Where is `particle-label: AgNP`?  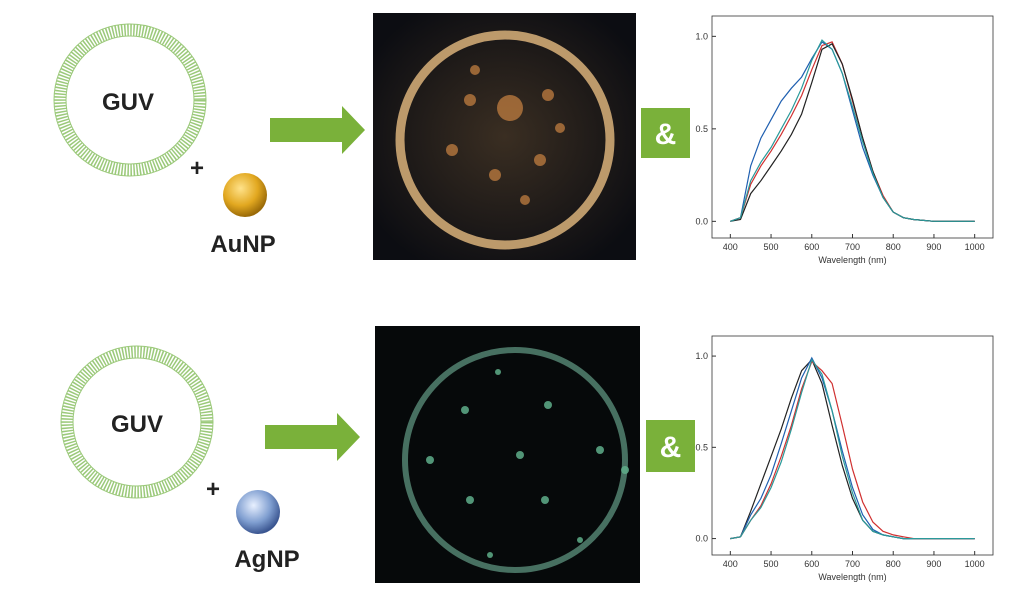 particle-label: AgNP is located at coordinates (266, 559).